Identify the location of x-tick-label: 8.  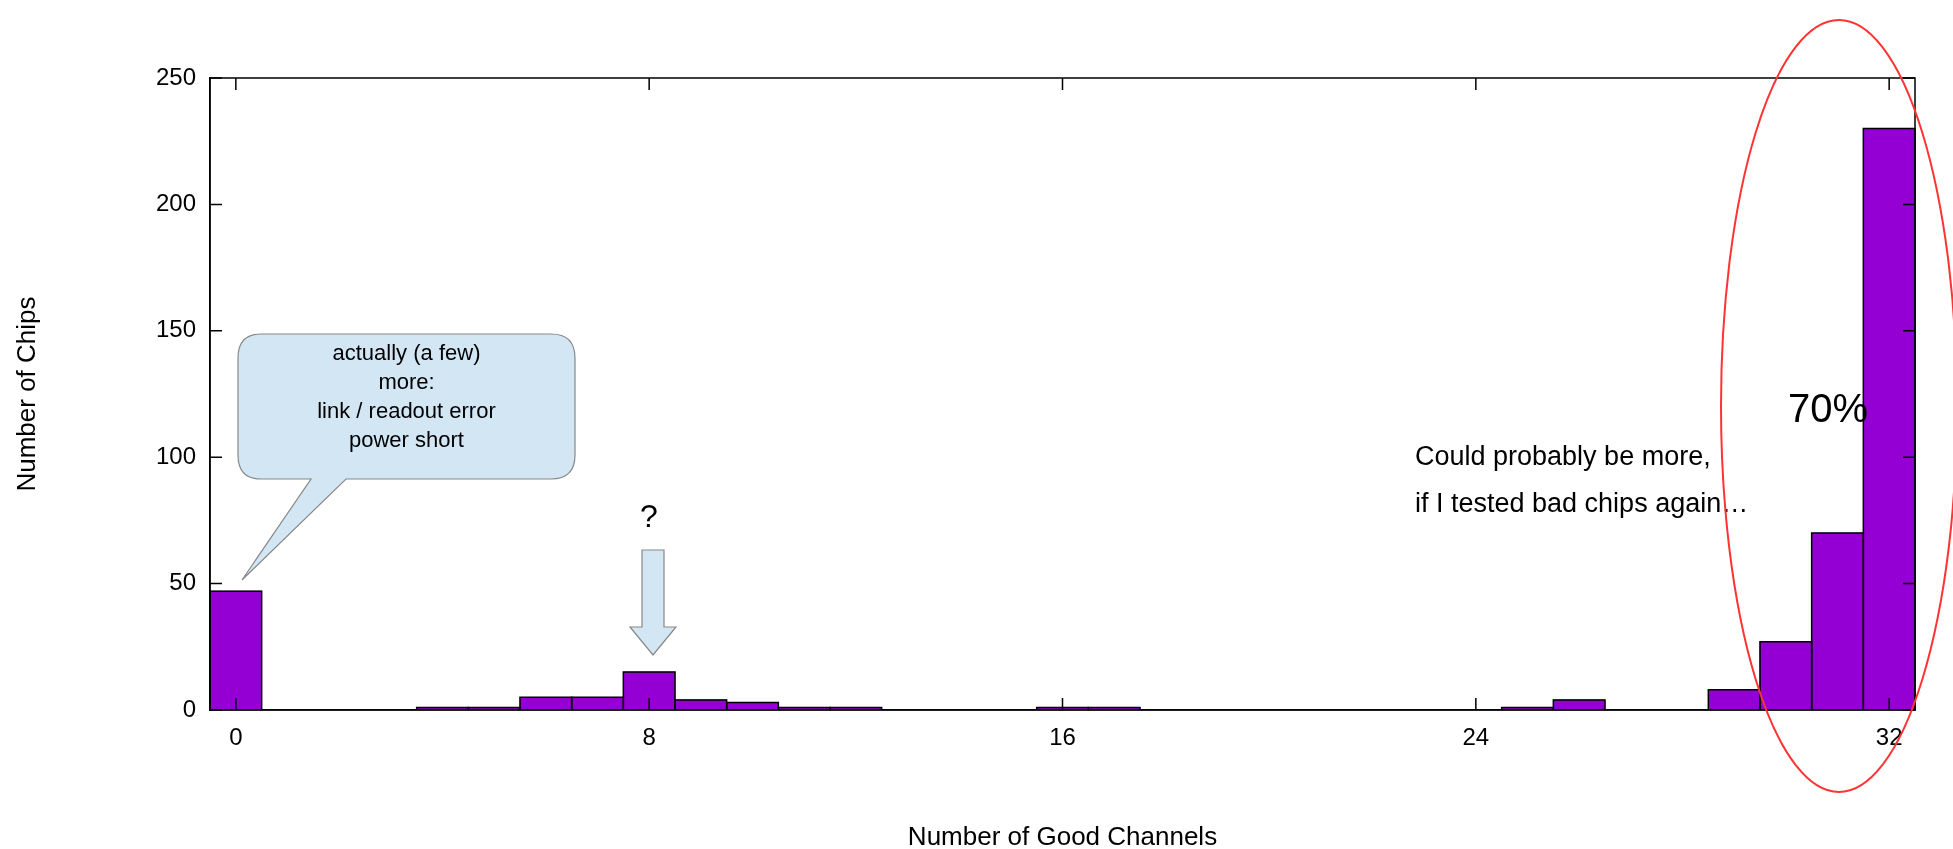
(649, 737).